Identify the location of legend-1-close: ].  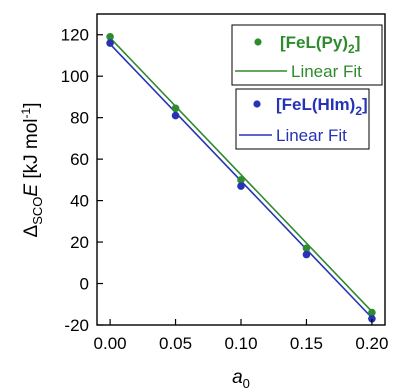
(358, 42).